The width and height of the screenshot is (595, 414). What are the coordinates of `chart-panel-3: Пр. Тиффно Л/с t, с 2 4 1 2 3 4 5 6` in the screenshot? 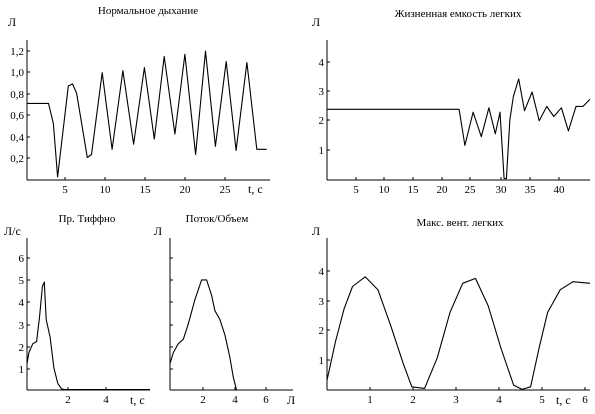 It's located at (77, 310).